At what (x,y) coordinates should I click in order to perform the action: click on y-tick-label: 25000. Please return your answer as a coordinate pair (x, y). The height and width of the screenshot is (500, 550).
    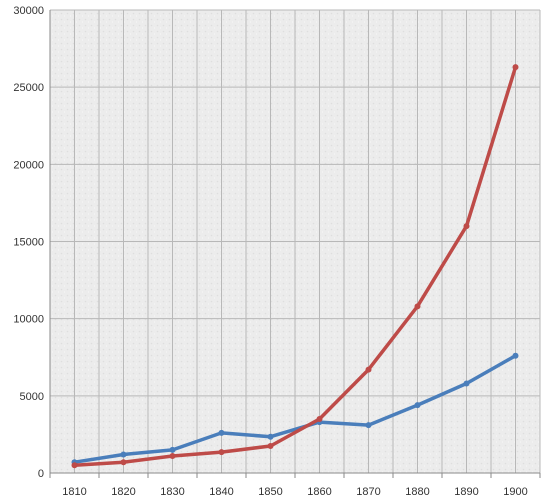
    Looking at the image, I should click on (28, 88).